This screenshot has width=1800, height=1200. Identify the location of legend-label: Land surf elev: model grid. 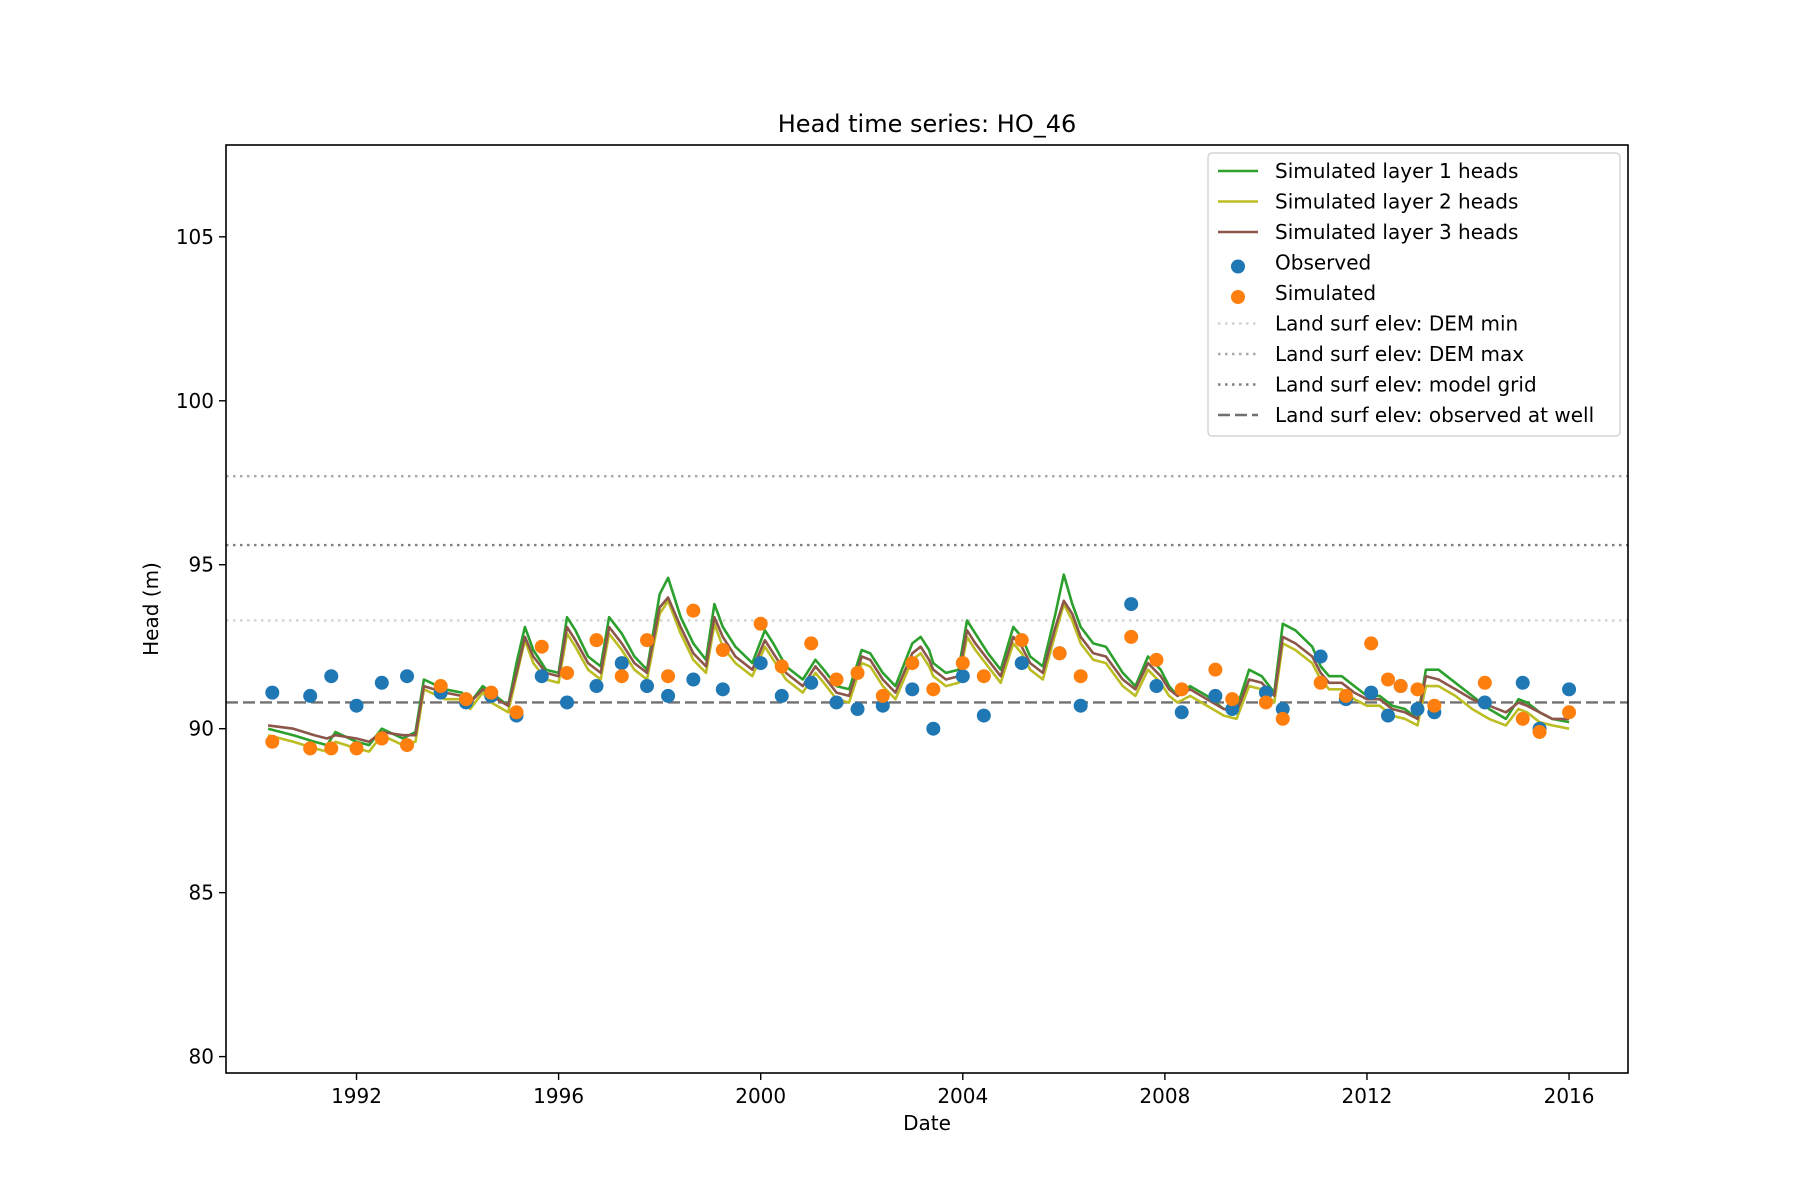
(1406, 385).